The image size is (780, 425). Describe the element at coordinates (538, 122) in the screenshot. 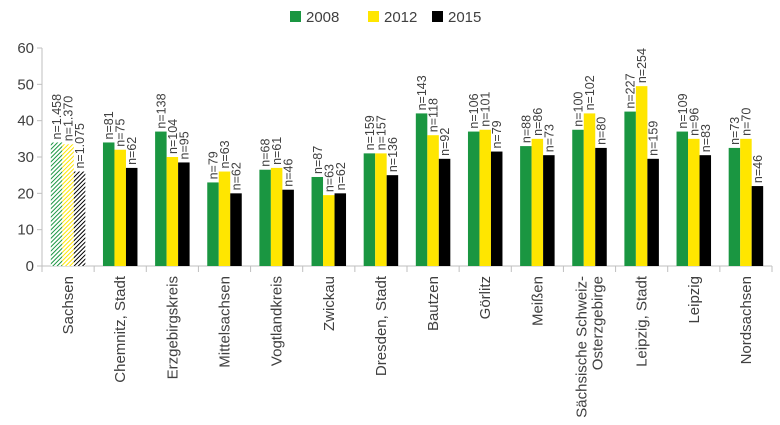

I see `data-label: n=86` at that location.